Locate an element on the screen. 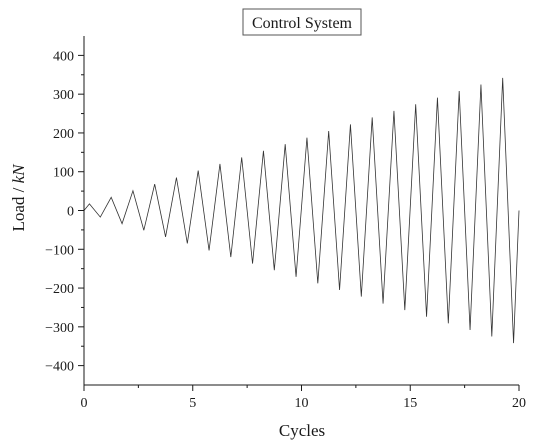 This screenshot has width=541, height=448. chart-title: Control System is located at coordinates (302, 23).